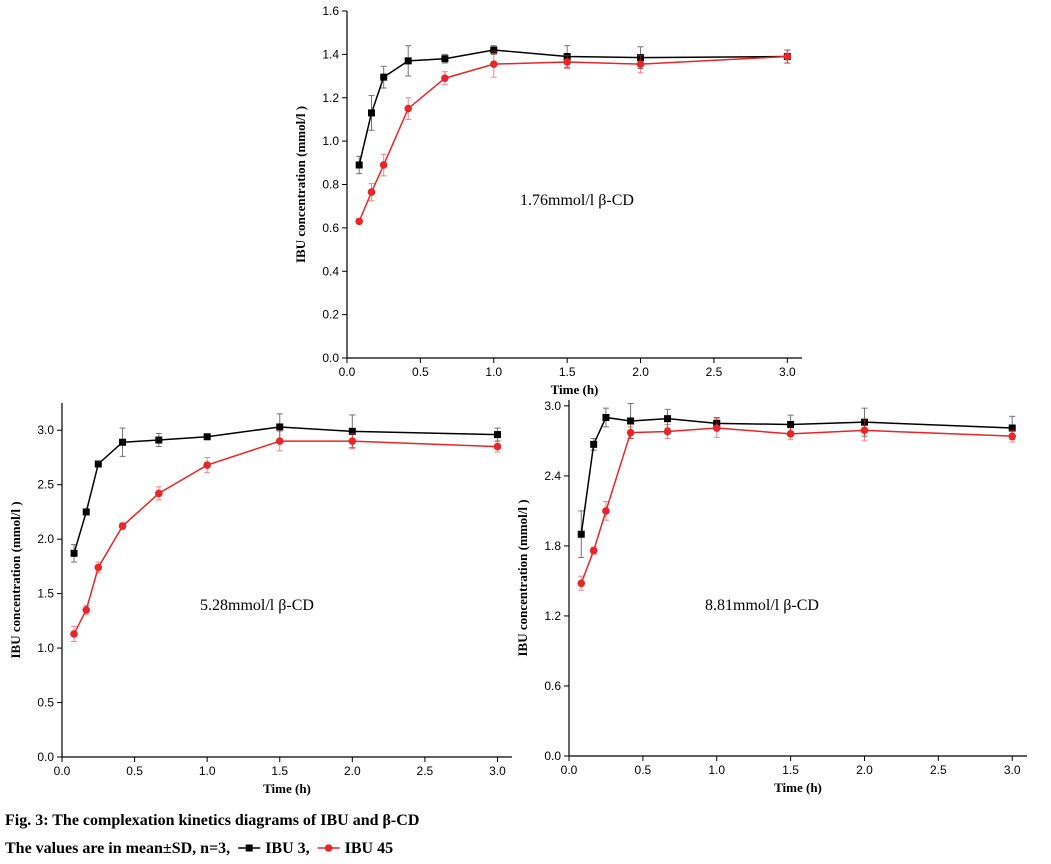  What do you see at coordinates (257, 605) in the screenshot?
I see `annotation: 5.28mmol/l β-CD` at bounding box center [257, 605].